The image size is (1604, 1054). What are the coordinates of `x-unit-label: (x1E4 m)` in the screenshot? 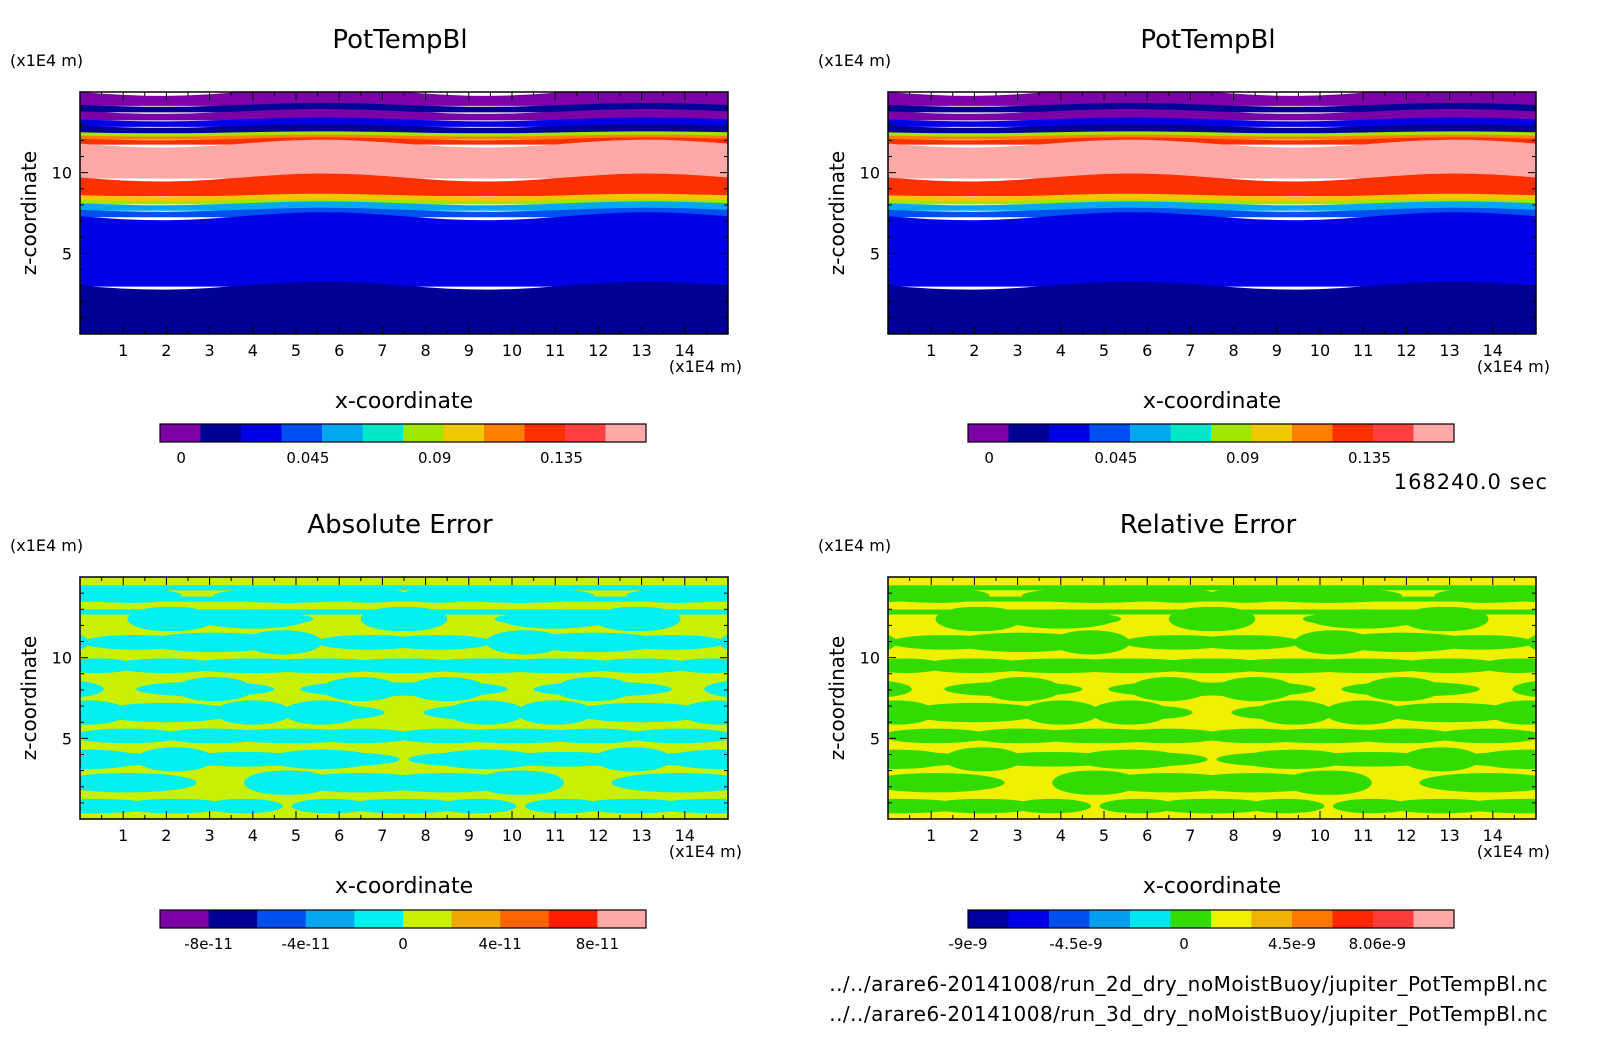 It's located at (705, 366).